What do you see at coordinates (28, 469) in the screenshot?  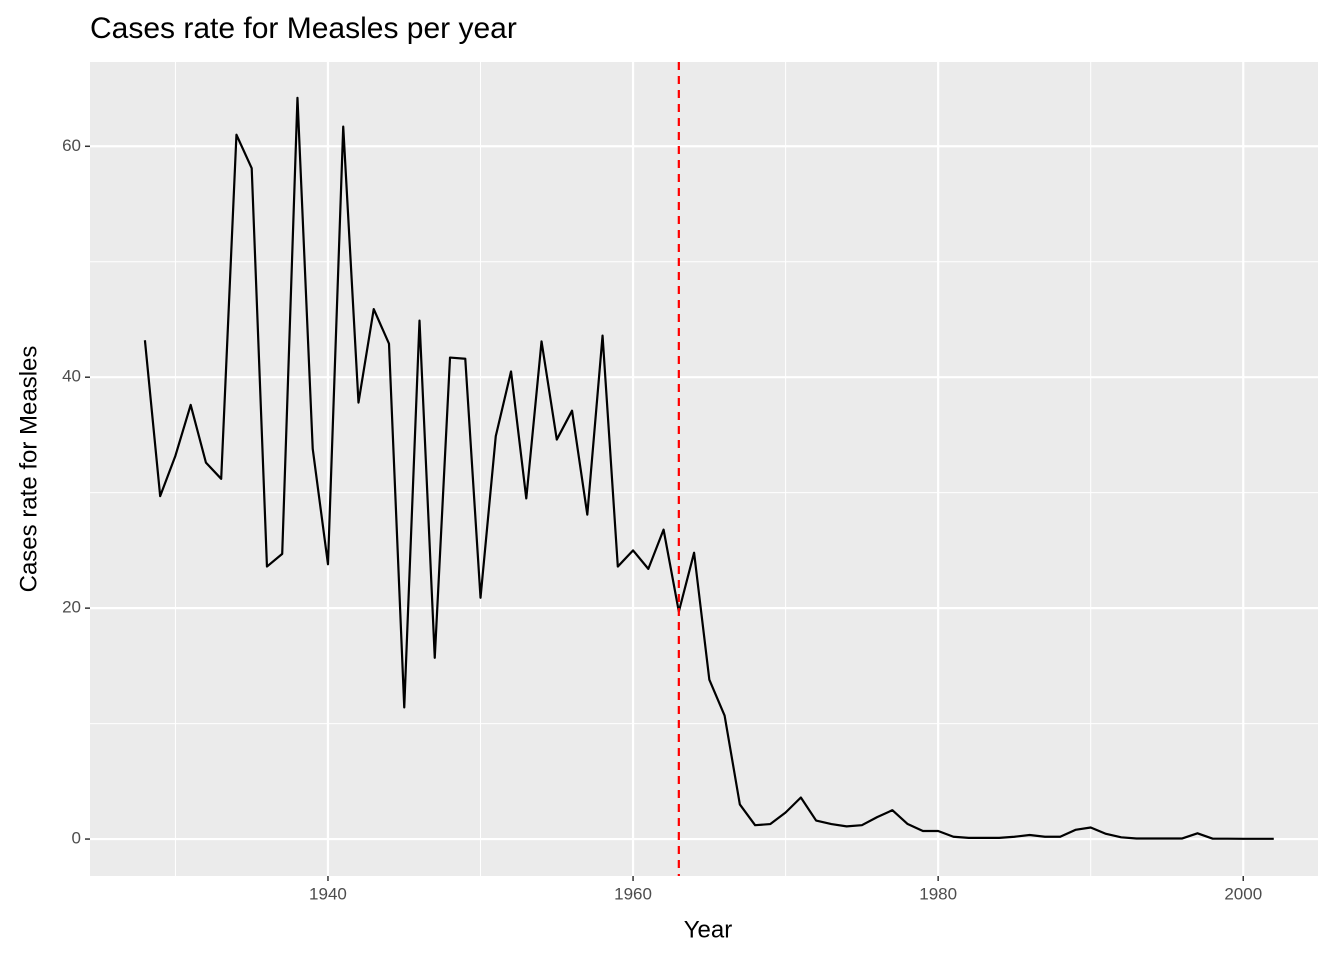 I see `y-axis-title: Cases rate for Measles` at bounding box center [28, 469].